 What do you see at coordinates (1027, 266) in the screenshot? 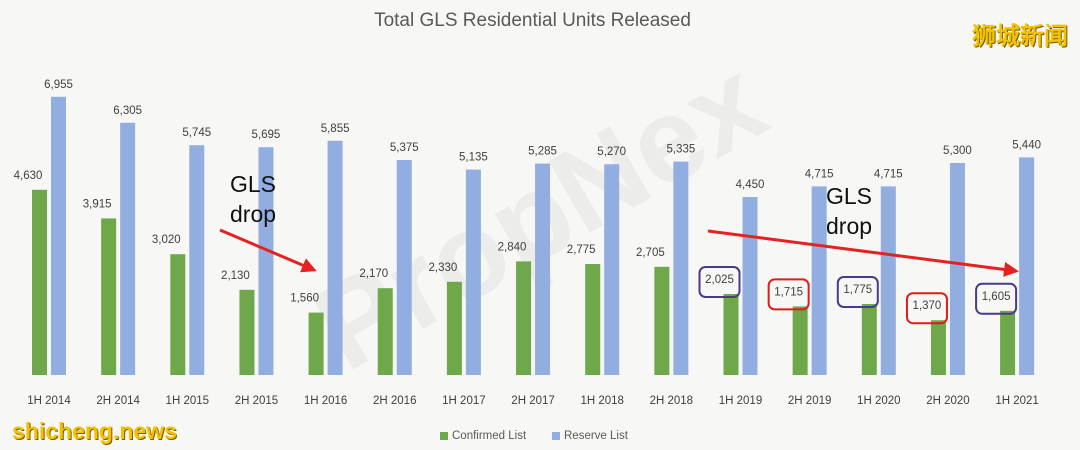
I see `bar-reserve-1h-2021` at bounding box center [1027, 266].